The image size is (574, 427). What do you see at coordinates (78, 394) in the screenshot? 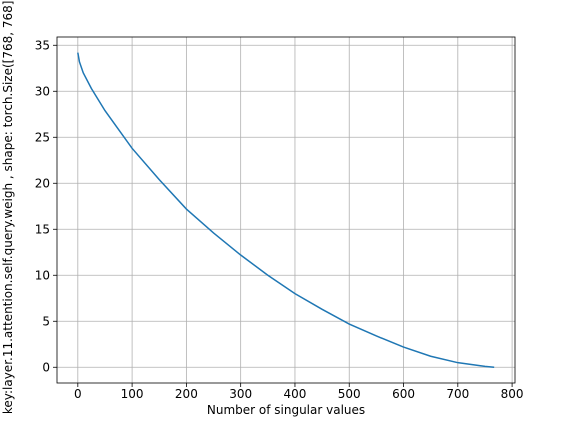
I see `x-tick-label: 0` at bounding box center [78, 394].